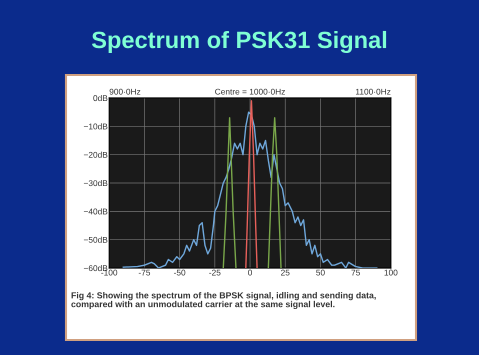  I want to click on y-tick-label: −60dB, so click(96, 268).